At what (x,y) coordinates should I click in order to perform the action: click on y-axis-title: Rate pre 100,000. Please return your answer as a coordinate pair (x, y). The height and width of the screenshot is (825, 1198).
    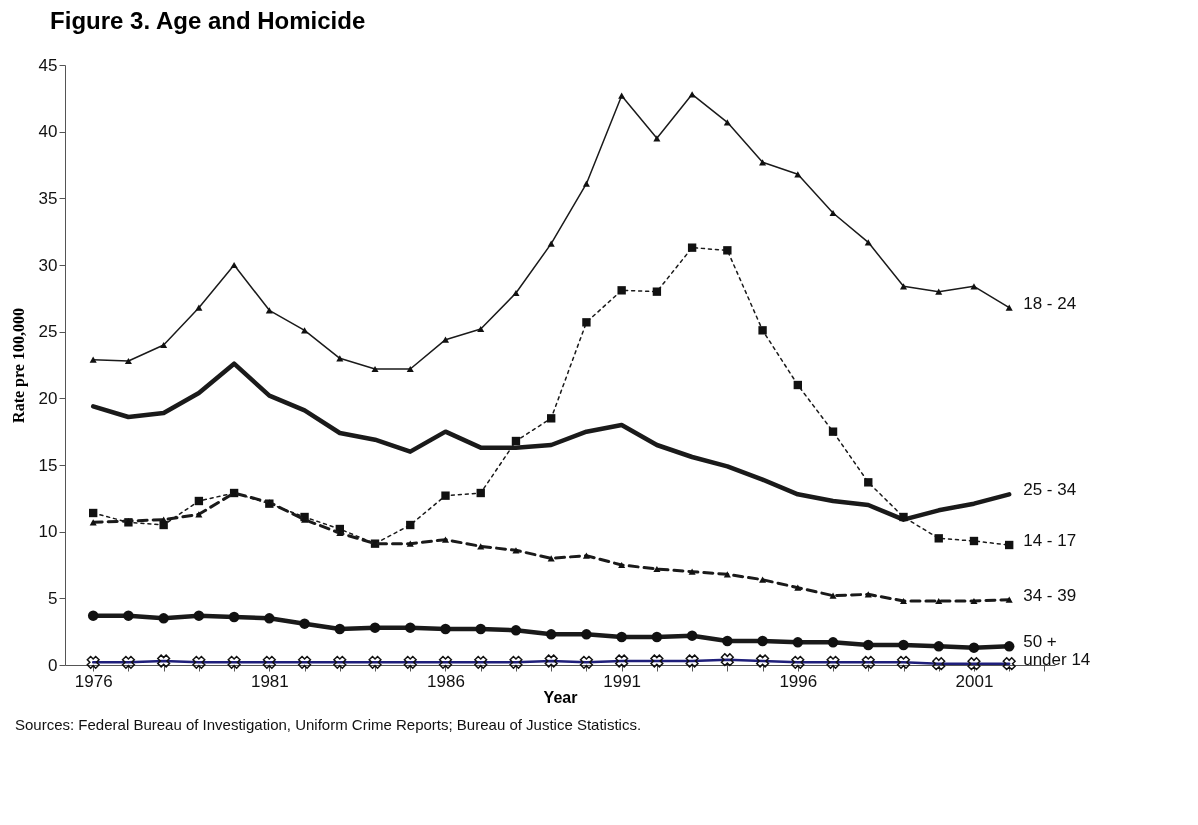
    Looking at the image, I should click on (18, 365).